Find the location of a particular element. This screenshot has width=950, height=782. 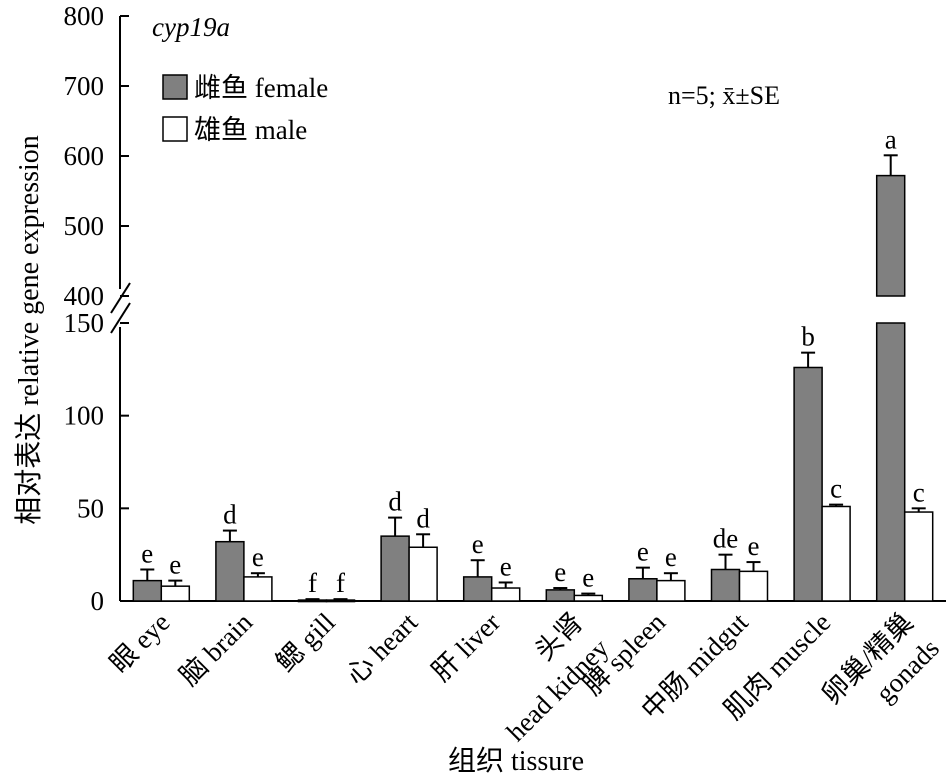

female-significance-letter: a is located at coordinates (891, 139).